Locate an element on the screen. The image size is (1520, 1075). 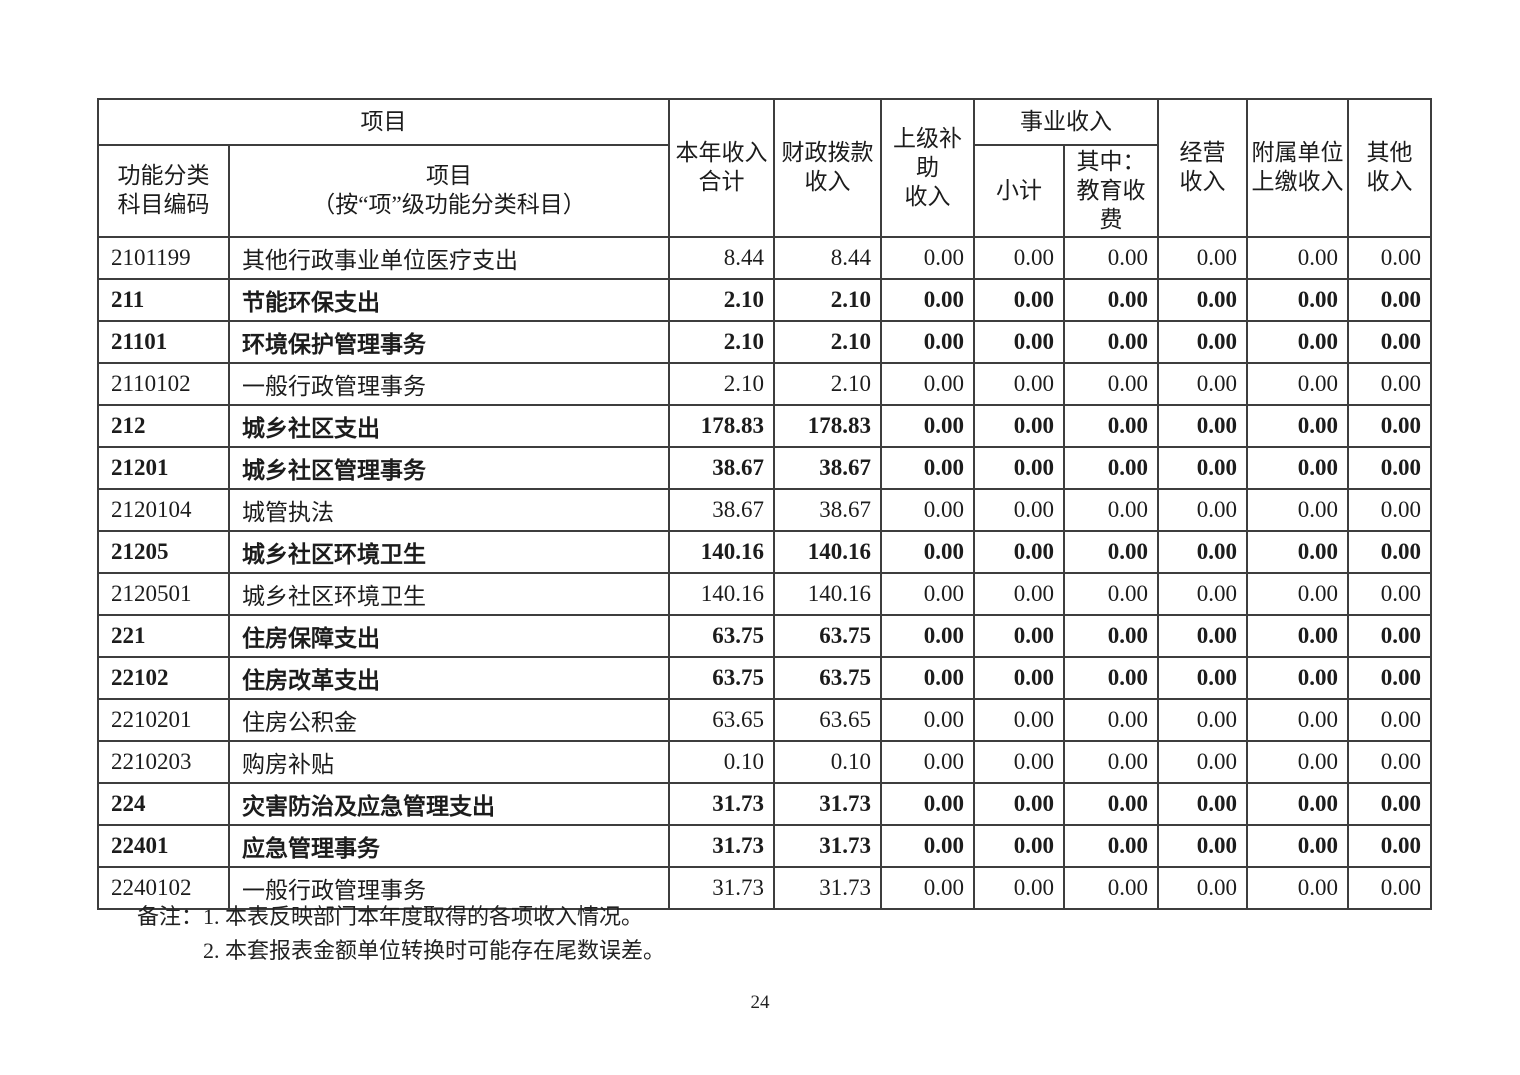
header-other-income: 其他 收入 is located at coordinates (1389, 168).